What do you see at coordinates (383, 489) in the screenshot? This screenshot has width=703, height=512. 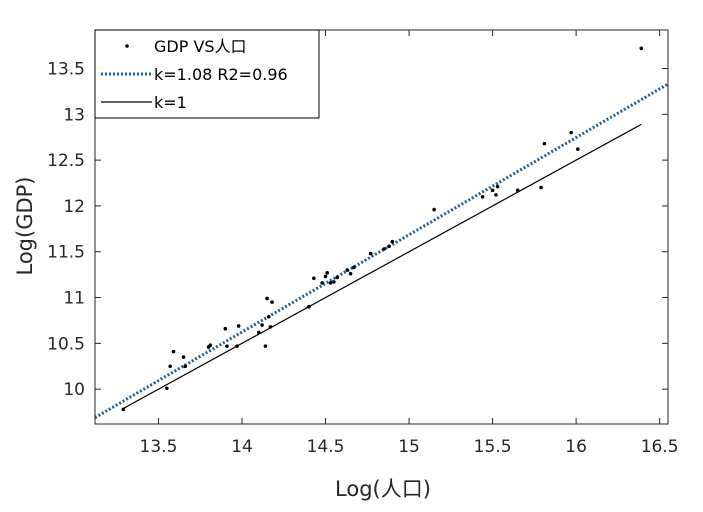 I see `x-axis-label: Log(人口)` at bounding box center [383, 489].